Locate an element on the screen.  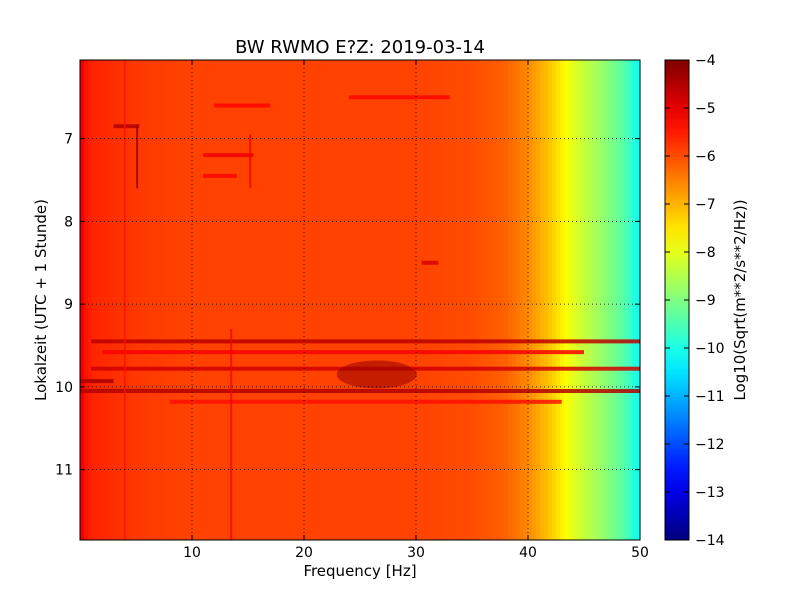
y-tick-label: 7 is located at coordinates (68, 140).